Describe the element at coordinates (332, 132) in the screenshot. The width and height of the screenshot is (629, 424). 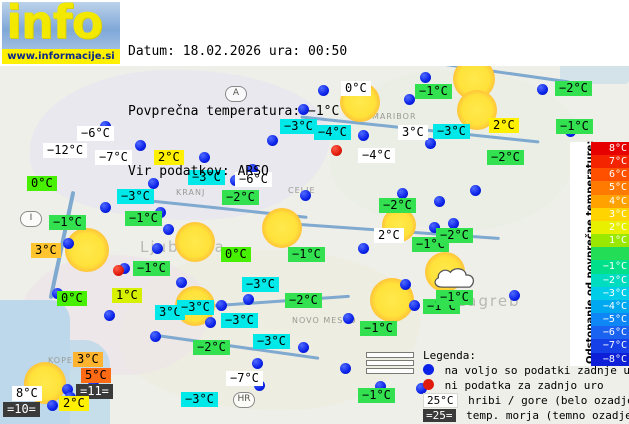
I see `station-temperature-label: −4°C` at that location.